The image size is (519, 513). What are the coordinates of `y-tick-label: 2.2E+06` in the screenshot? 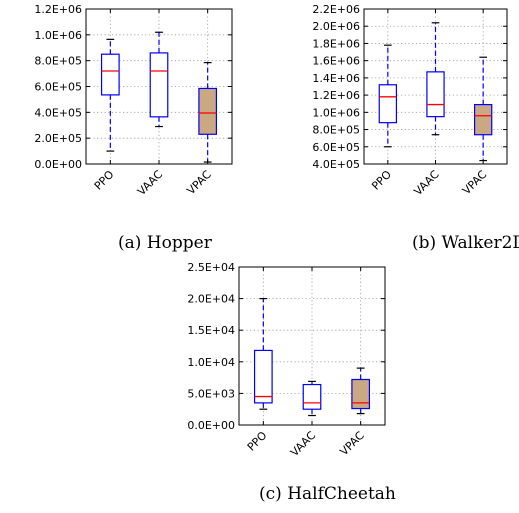 It's located at (336, 9).